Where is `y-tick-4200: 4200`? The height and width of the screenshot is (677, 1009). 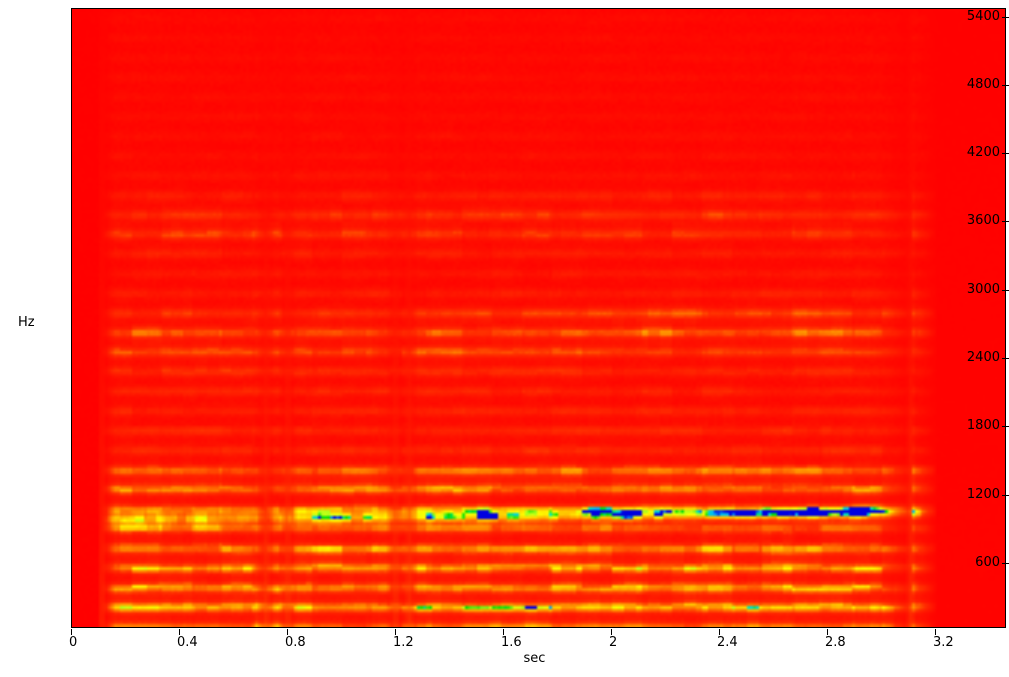 y-tick-4200: 4200 is located at coordinates (973, 152).